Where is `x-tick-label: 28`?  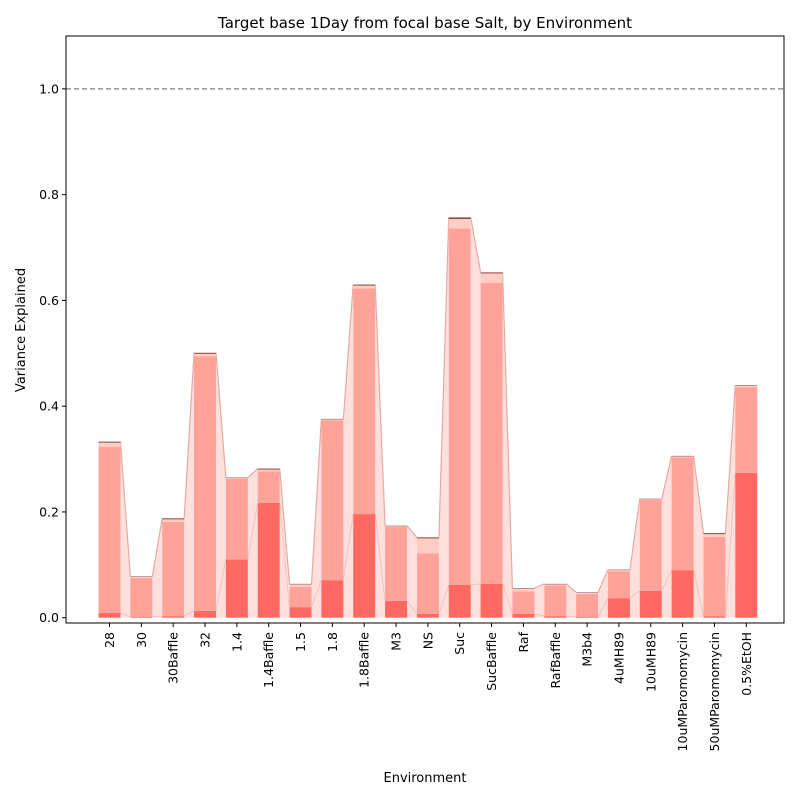 x-tick-label: 28 is located at coordinates (109, 640).